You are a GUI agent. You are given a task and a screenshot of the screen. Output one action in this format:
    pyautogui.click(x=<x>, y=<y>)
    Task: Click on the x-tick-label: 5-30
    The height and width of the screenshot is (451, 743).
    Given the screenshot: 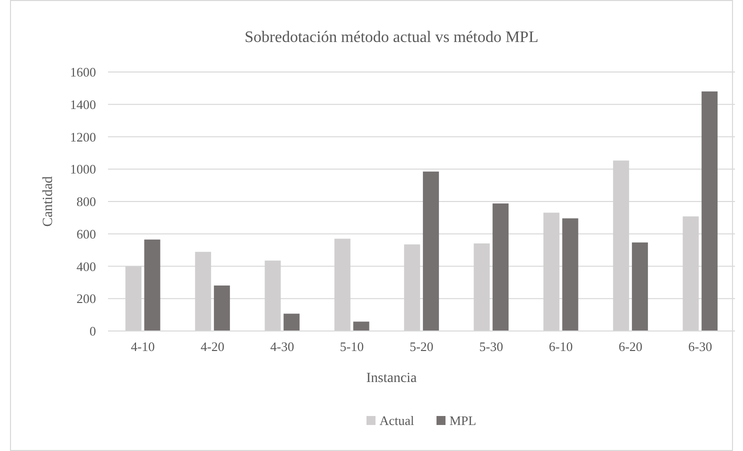 What is the action you would take?
    pyautogui.click(x=491, y=346)
    